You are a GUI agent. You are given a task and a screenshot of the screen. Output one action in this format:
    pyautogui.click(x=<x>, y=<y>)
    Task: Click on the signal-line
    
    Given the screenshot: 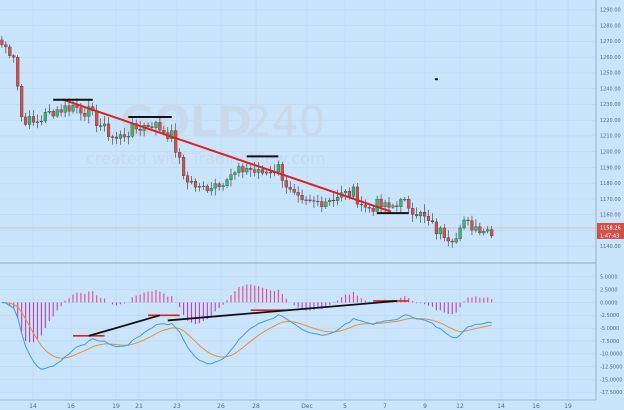 What is the action you would take?
    pyautogui.click(x=246, y=330)
    